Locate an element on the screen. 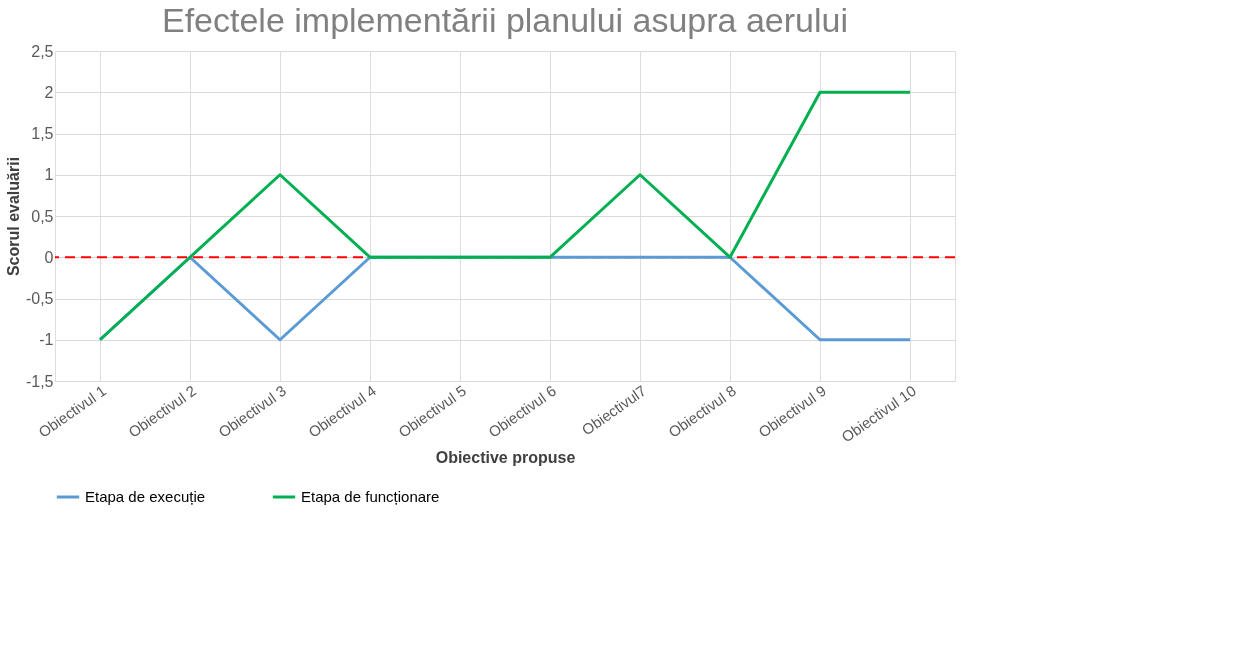  y-tick-label: 0 is located at coordinates (49, 257).